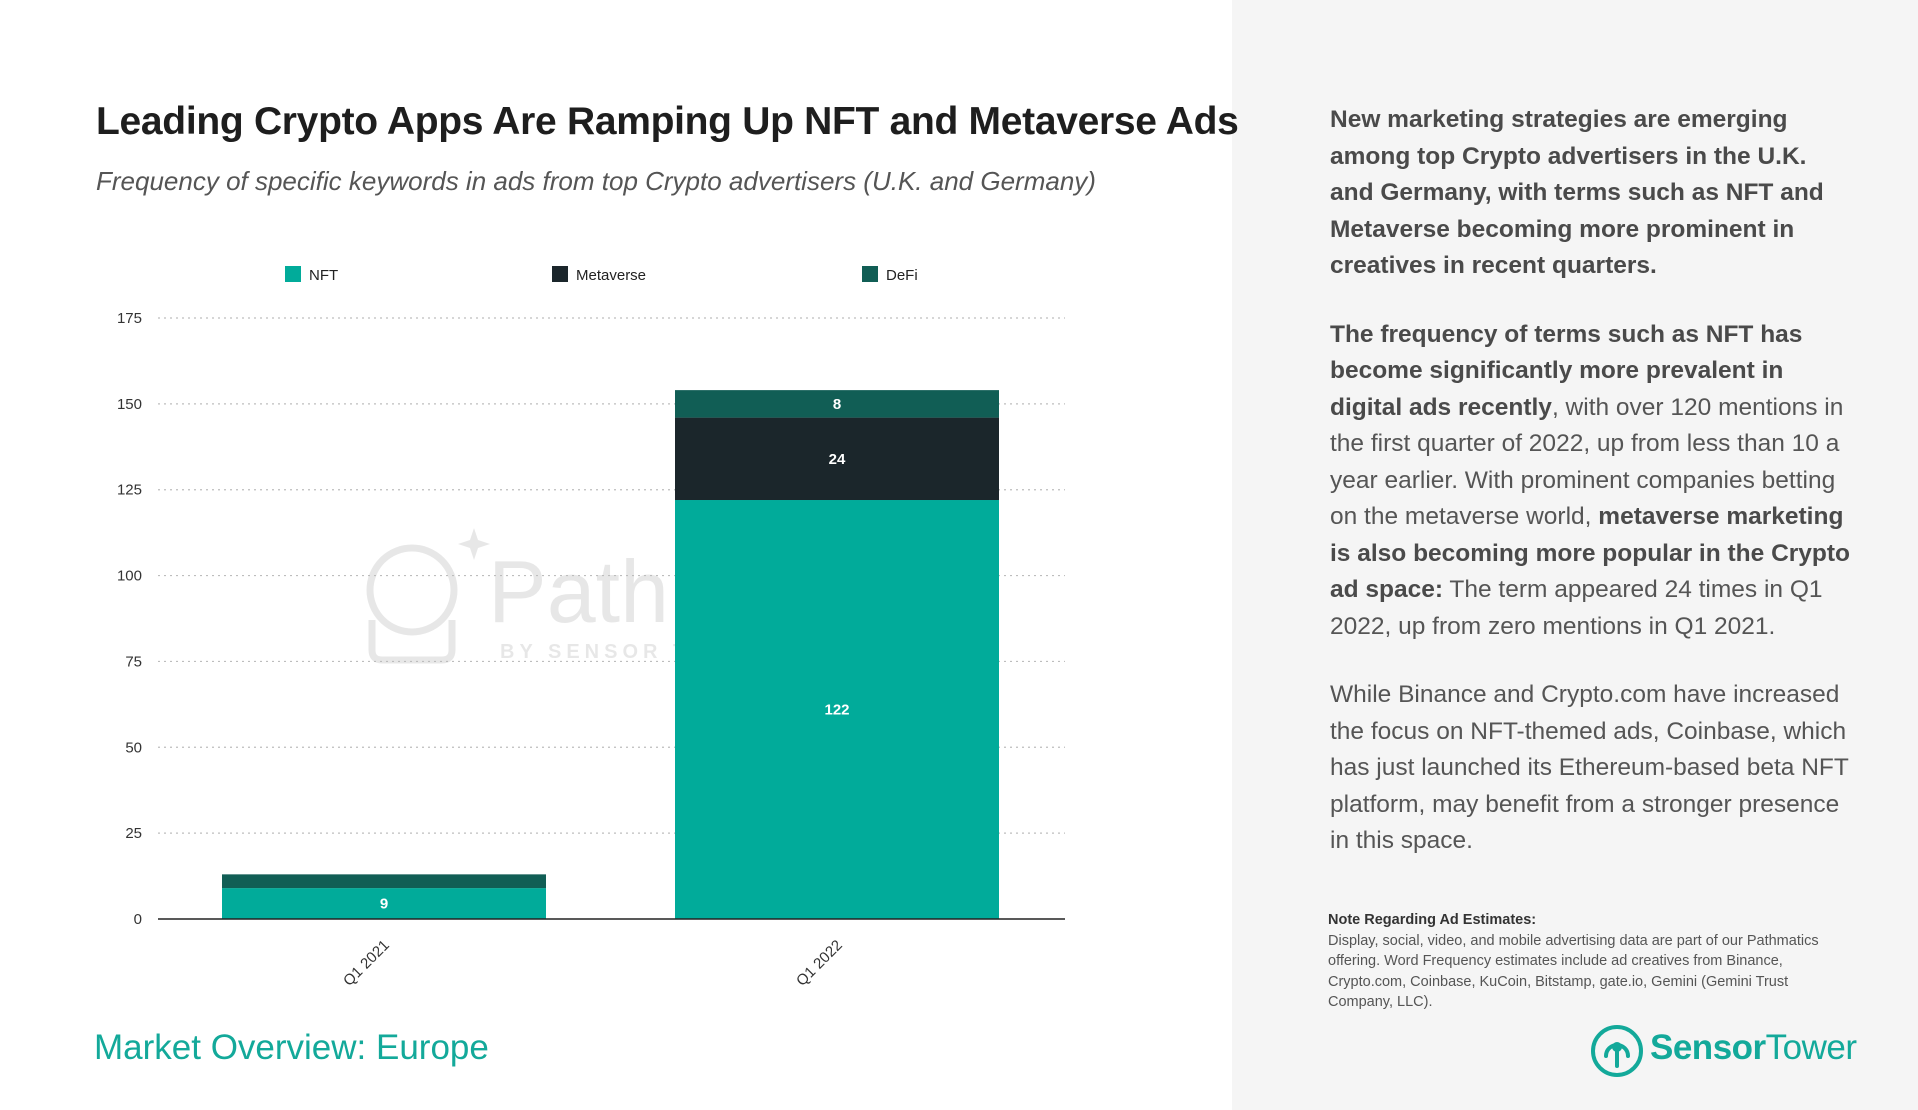  Describe the element at coordinates (902, 275) in the screenshot. I see `legend-label: DeFi` at that location.